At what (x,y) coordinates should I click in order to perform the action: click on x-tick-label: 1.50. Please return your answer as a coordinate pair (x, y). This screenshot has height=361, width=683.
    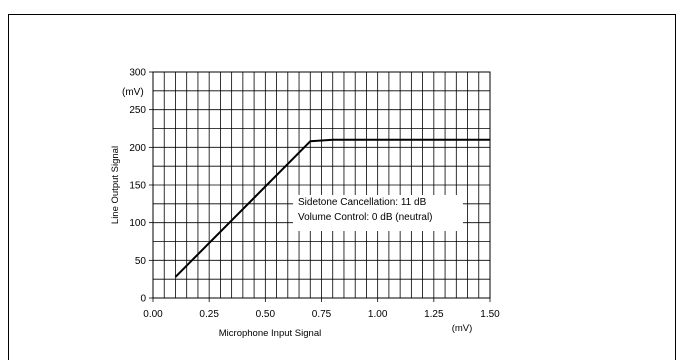
    Looking at the image, I should click on (490, 314).